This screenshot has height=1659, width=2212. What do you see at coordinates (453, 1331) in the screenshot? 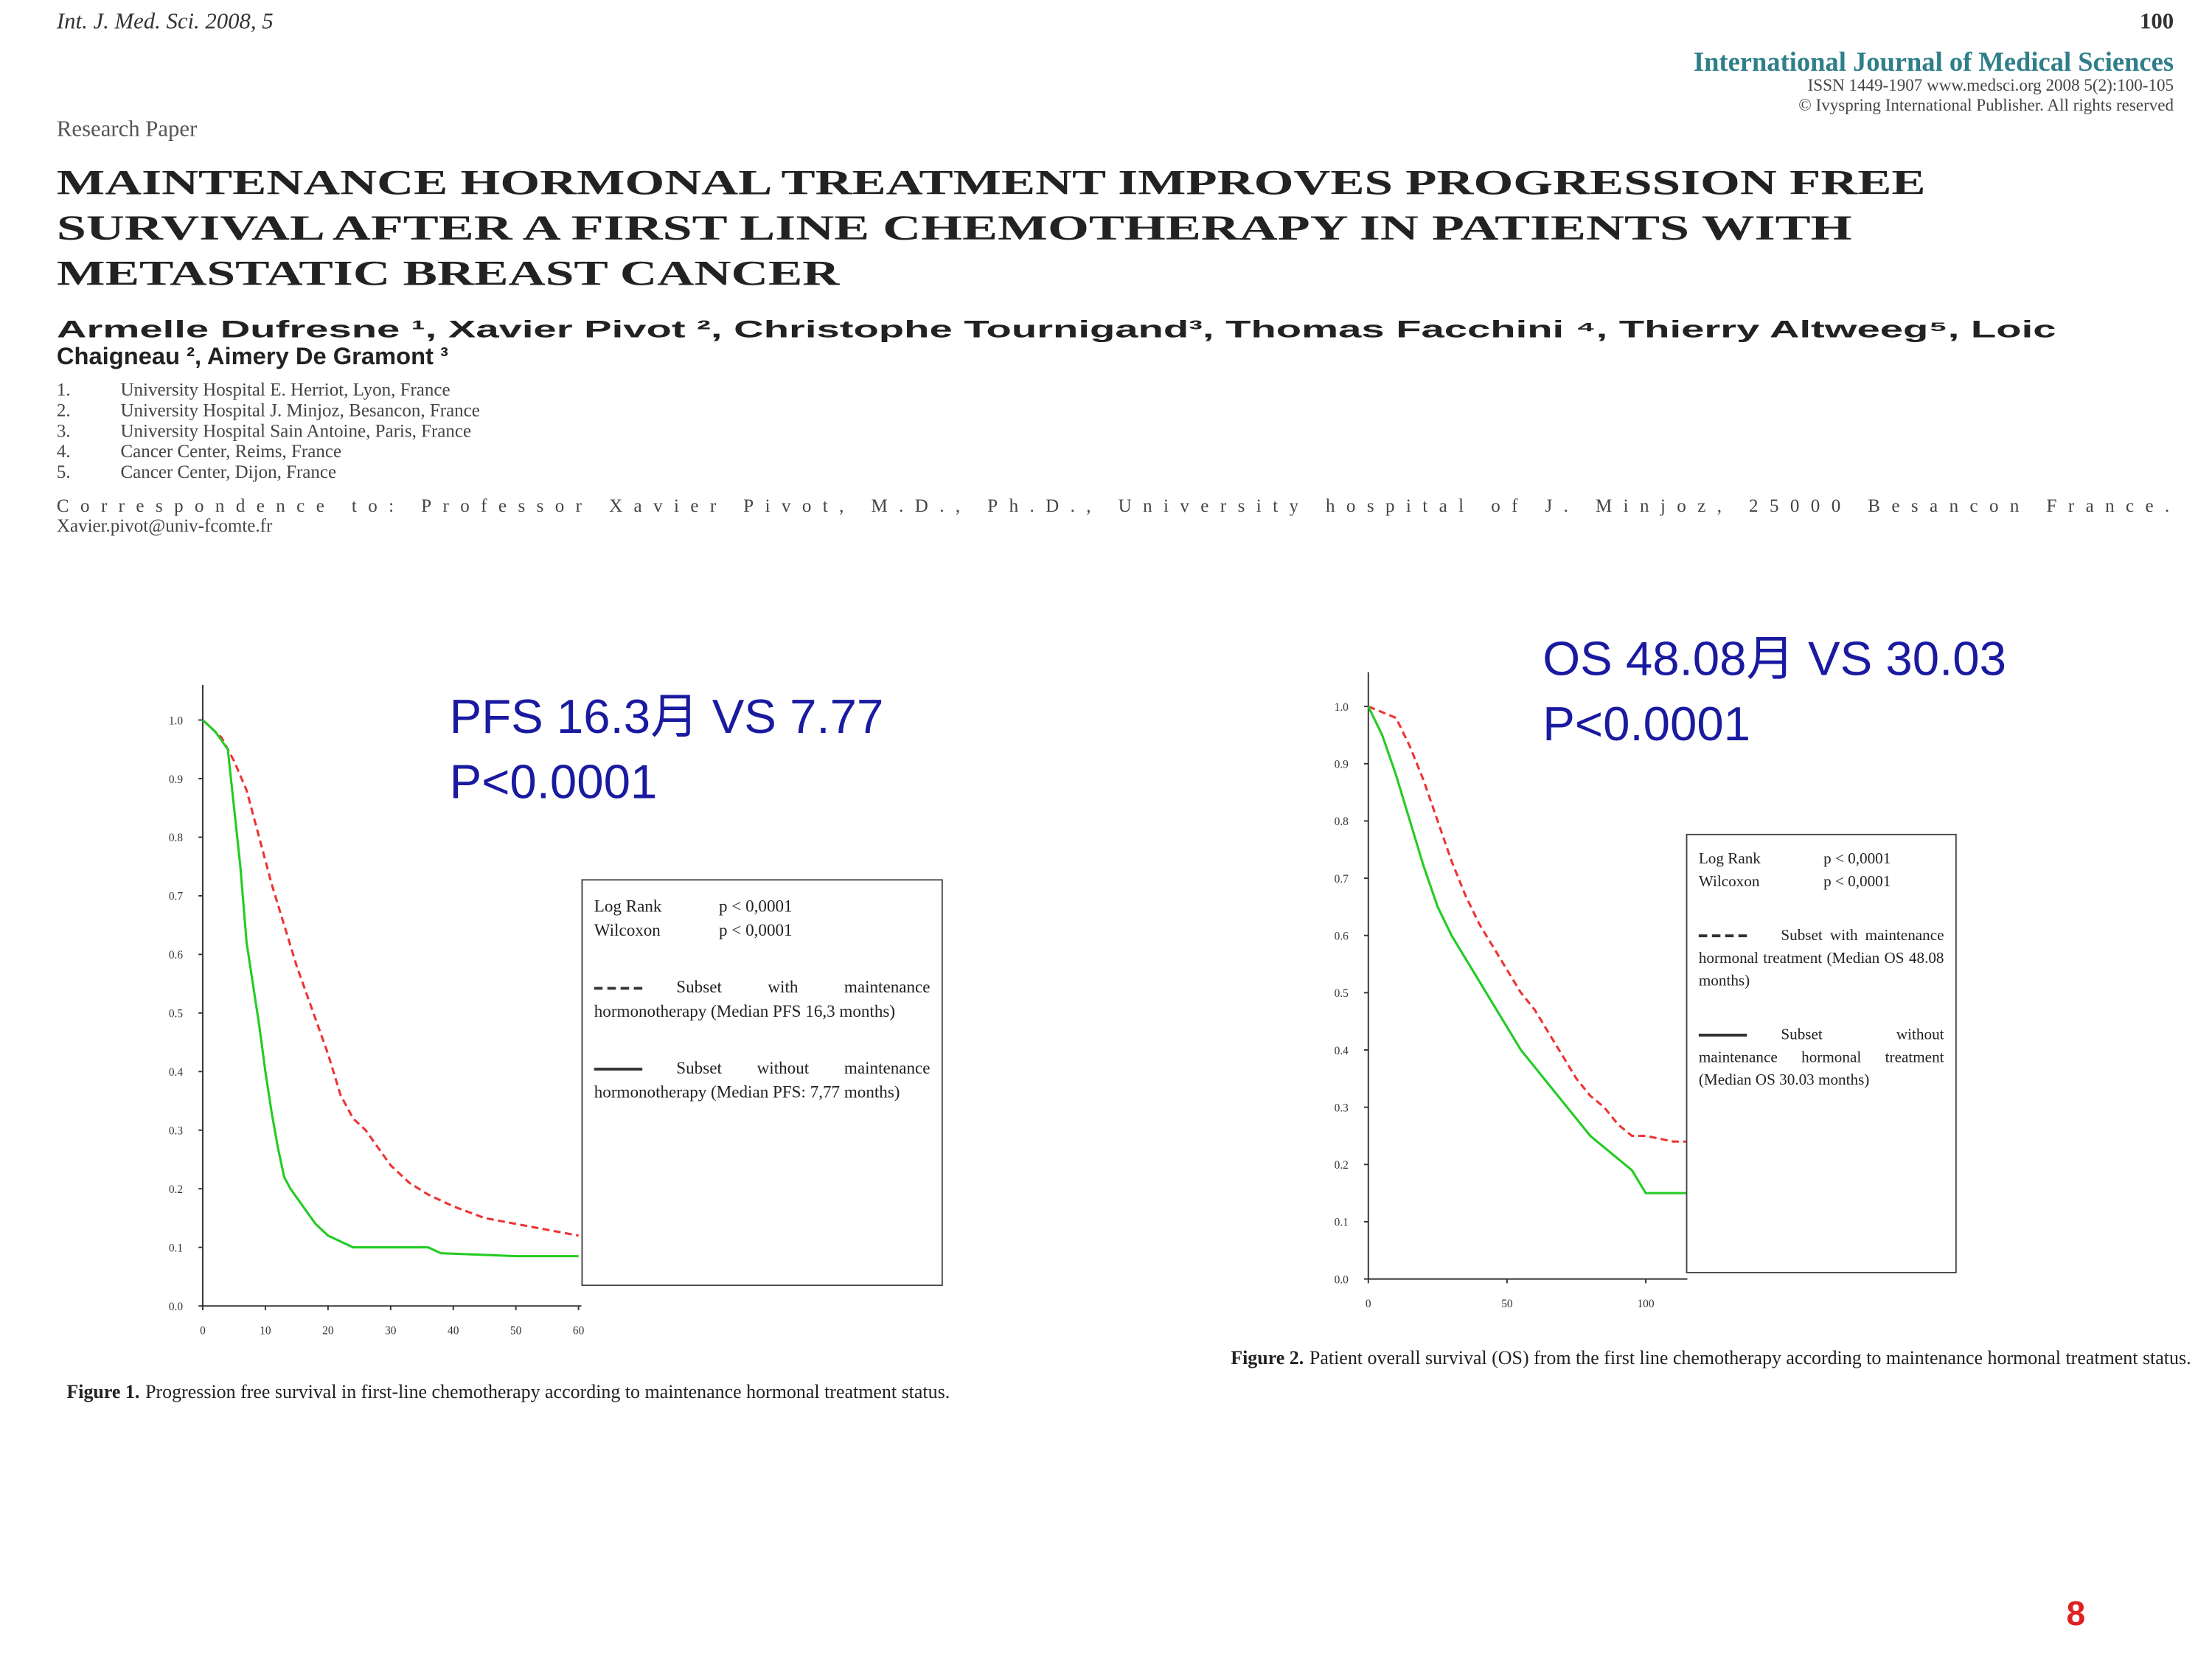
I see `x-tick-label: 40` at bounding box center [453, 1331].